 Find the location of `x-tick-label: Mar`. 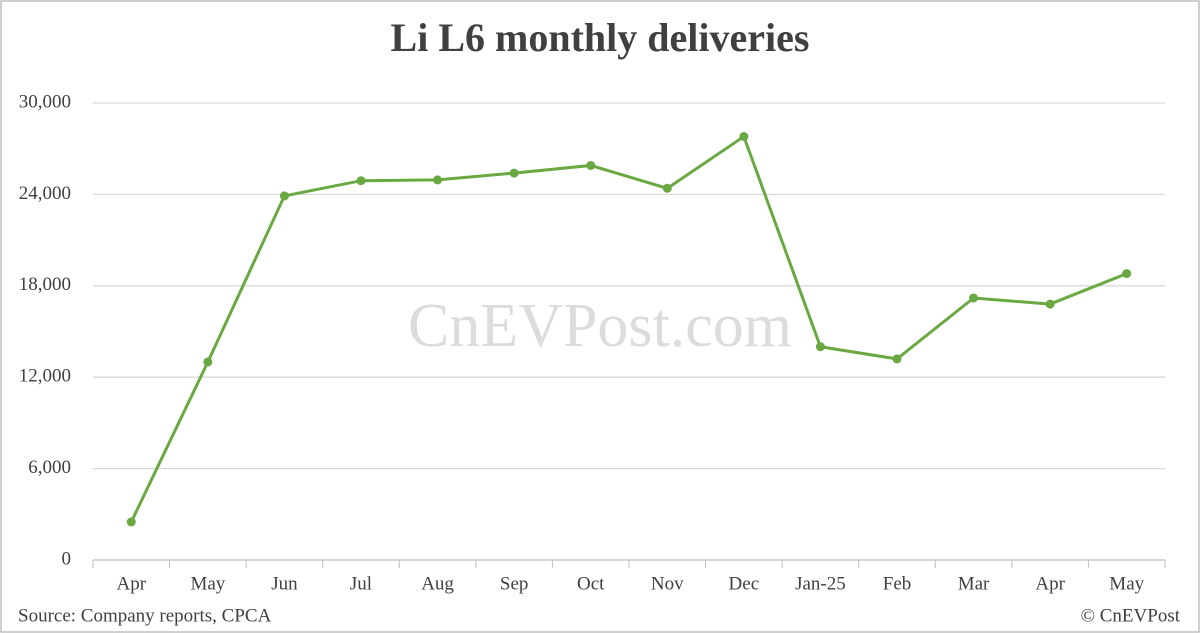

x-tick-label: Mar is located at coordinates (974, 583).